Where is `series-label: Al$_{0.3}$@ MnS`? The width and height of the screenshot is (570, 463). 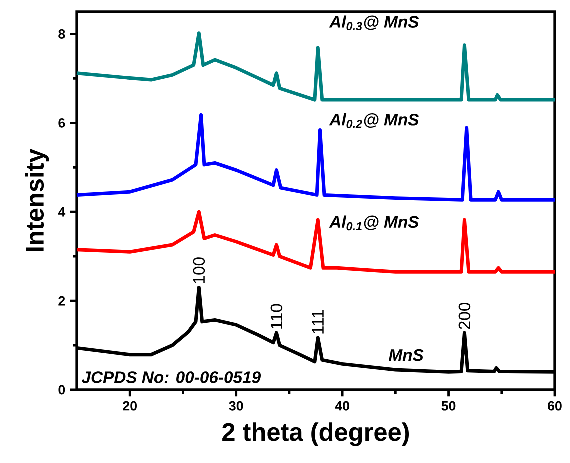
series-label: Al$_{0.3}$@ MnS is located at coordinates (374, 23).